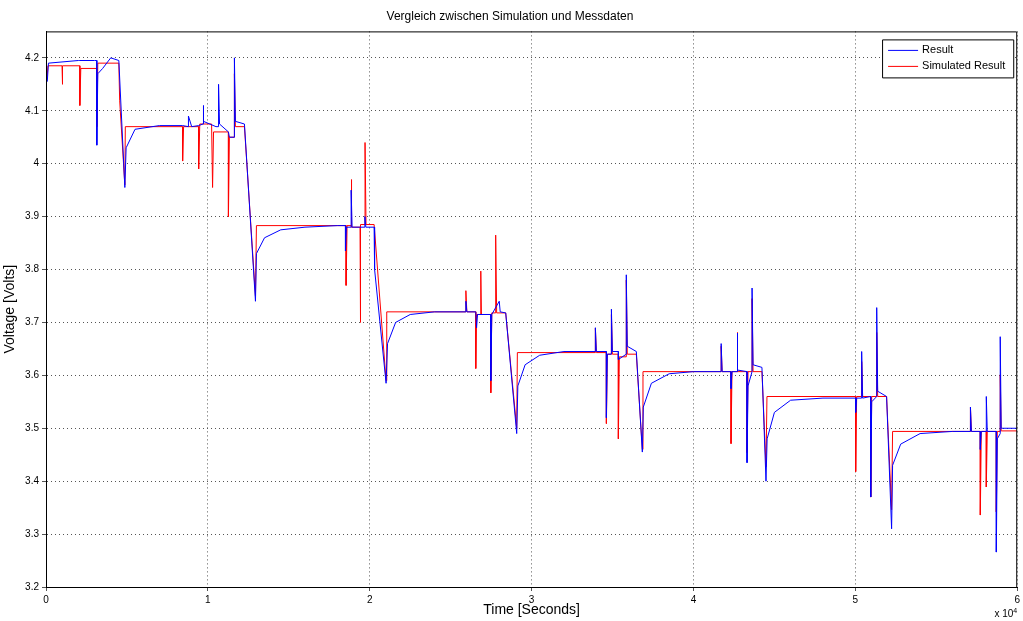 This screenshot has width=1023, height=621. Describe the element at coordinates (9, 309) in the screenshot. I see `y-axis-title: Voltage [Volts]` at that location.